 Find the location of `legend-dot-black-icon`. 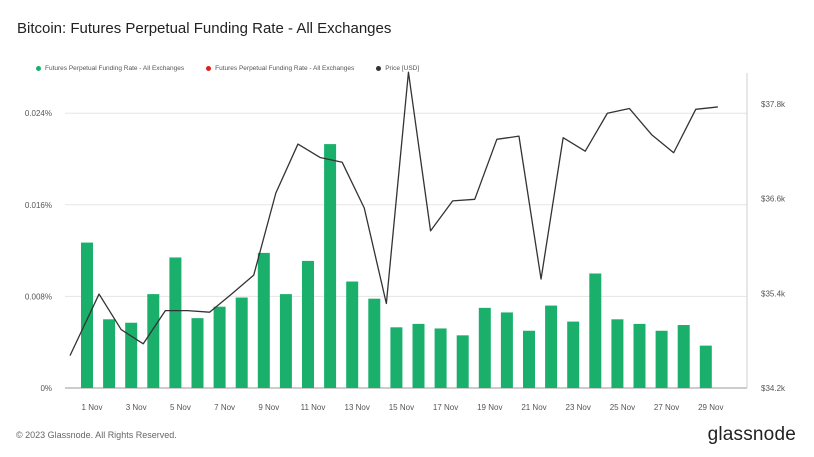

legend-dot-black-icon is located at coordinates (379, 68).